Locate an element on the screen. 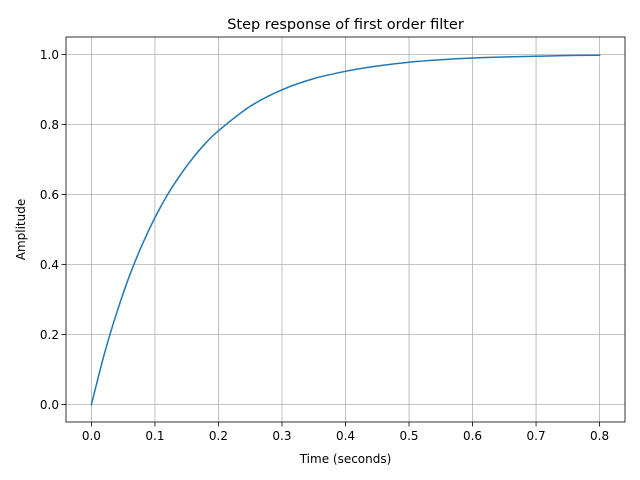 This screenshot has width=640, height=480. x-tick-label: 0.7 is located at coordinates (536, 436).